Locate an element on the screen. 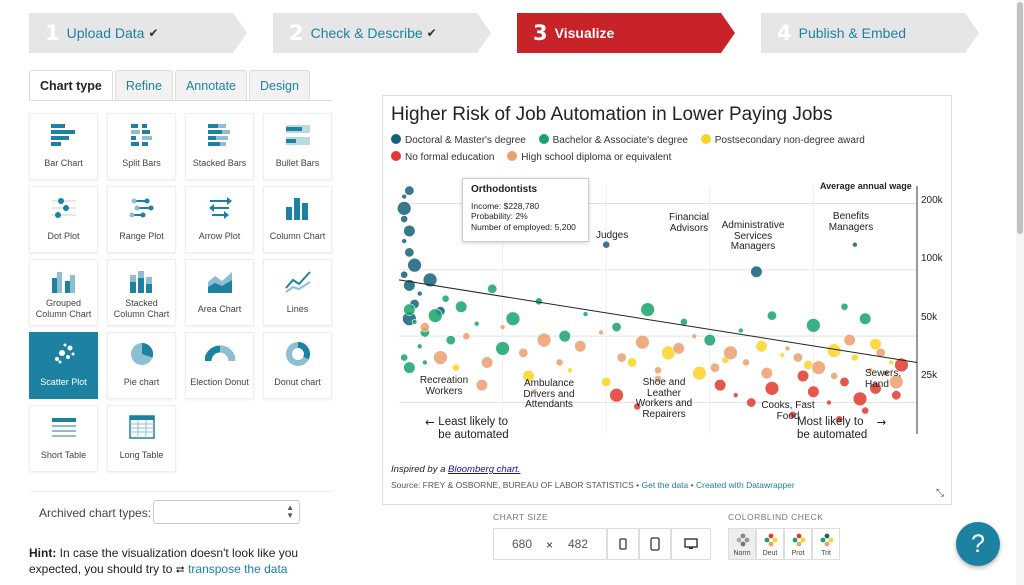 The height and width of the screenshot is (585, 1024). annotation-benefits-managers: Benefits Managers is located at coordinates (851, 222).